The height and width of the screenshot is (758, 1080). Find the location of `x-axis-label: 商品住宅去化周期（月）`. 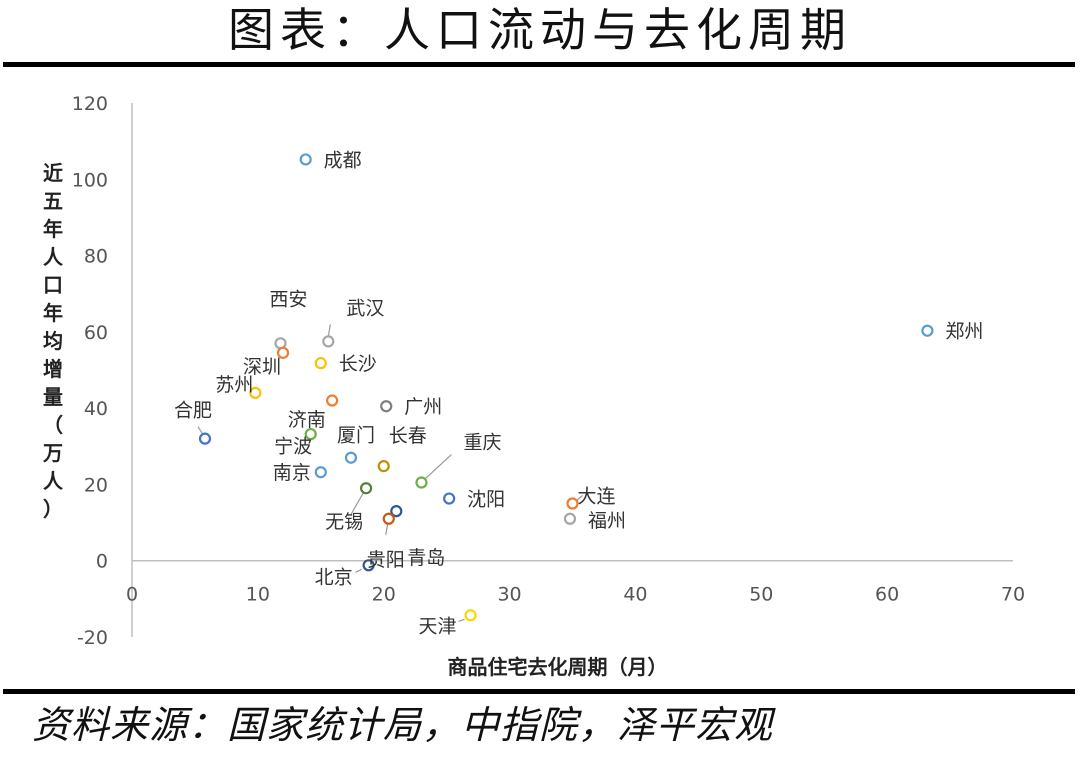

x-axis-label: 商品住宅去化周期（月） is located at coordinates (558, 667).